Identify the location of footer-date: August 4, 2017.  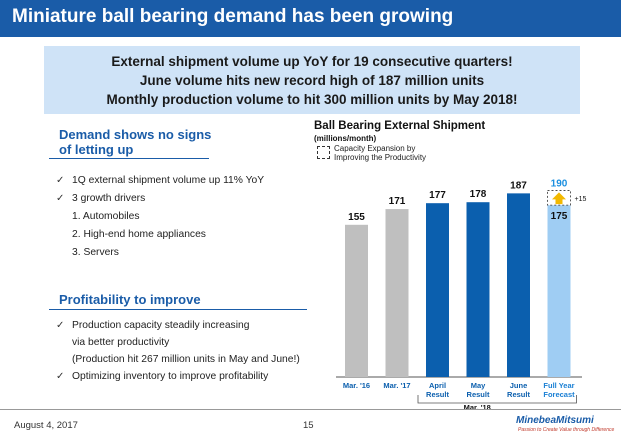
(46, 425).